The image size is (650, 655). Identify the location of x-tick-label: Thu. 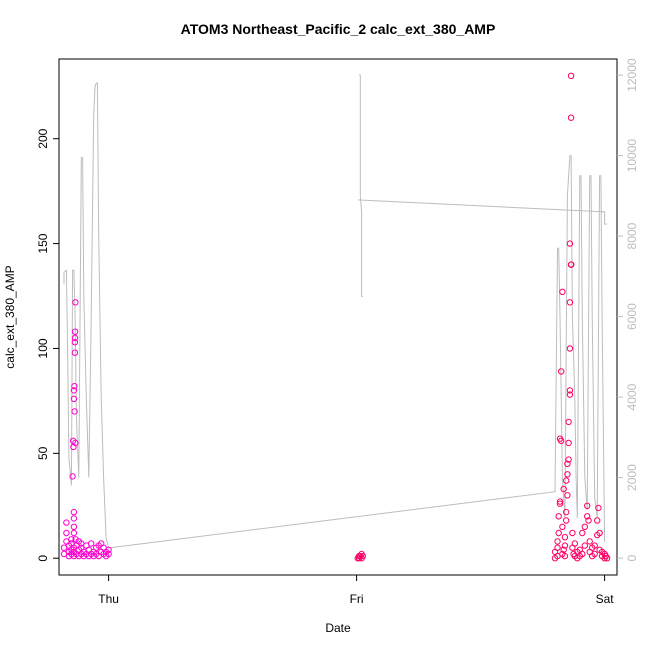
(108, 599).